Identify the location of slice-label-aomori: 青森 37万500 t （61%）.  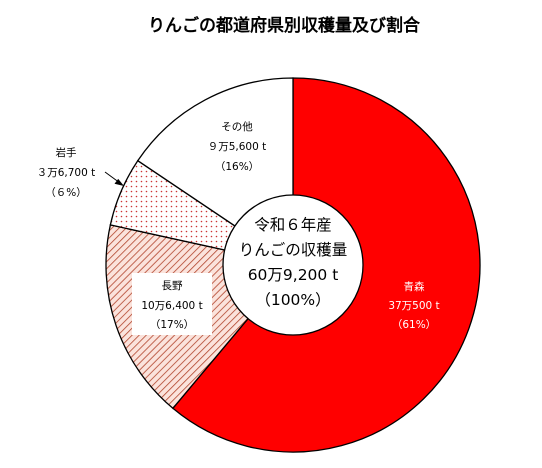
(413, 305).